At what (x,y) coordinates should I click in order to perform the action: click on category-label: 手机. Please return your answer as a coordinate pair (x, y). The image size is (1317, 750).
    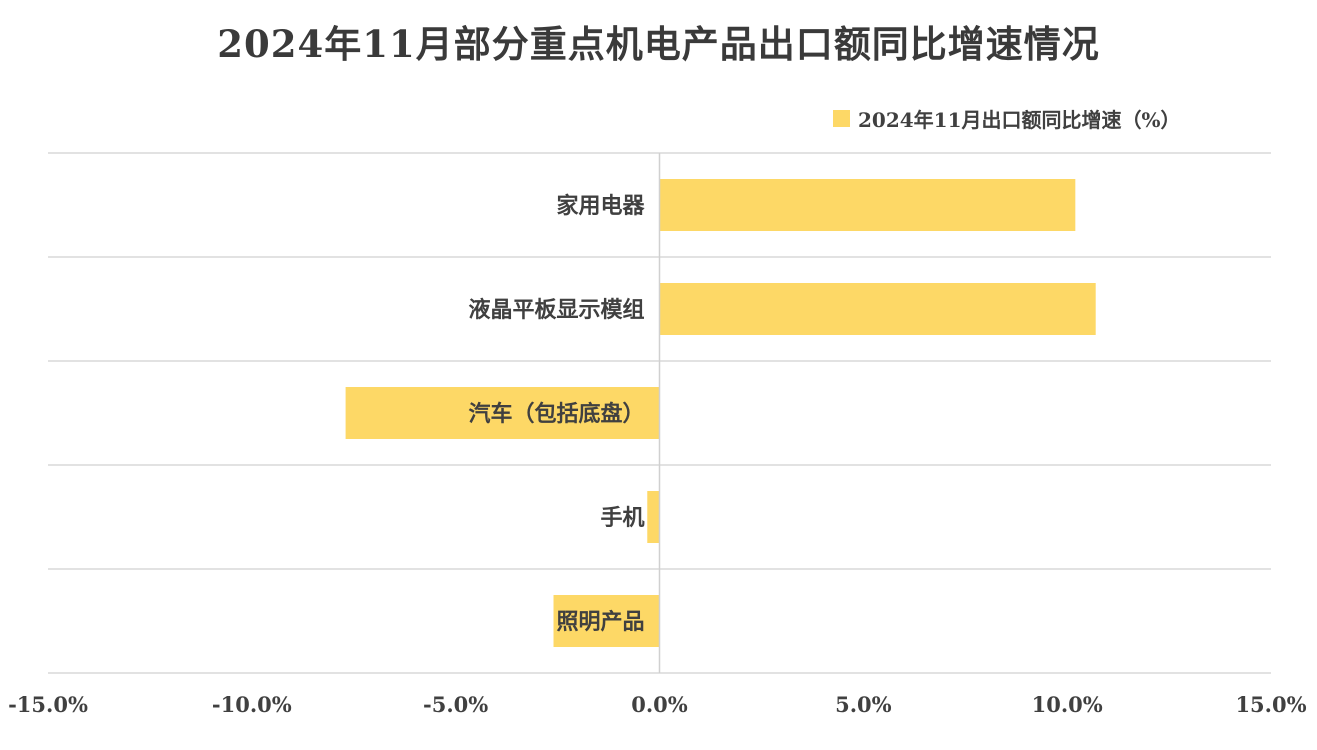
    Looking at the image, I should click on (622, 518).